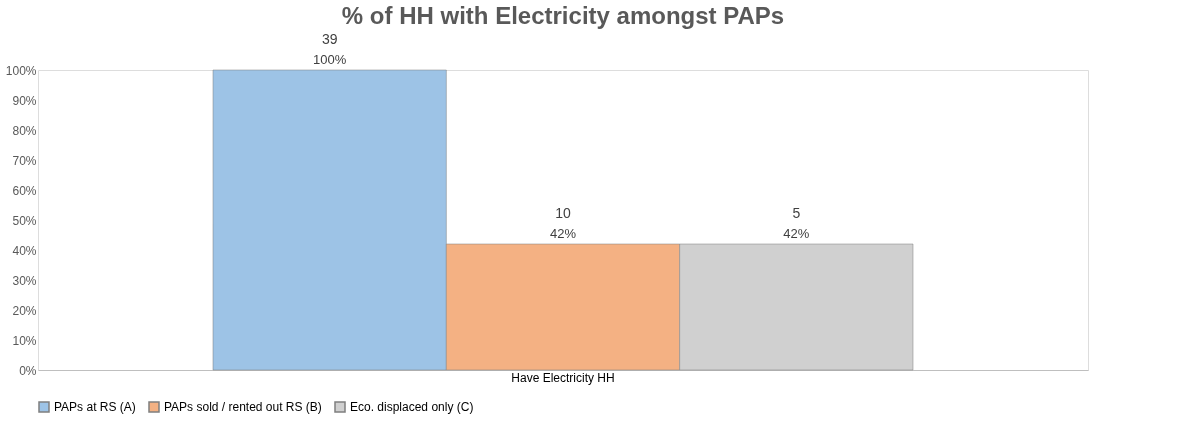 The height and width of the screenshot is (434, 1188). What do you see at coordinates (329, 39) in the screenshot?
I see `text: 39` at bounding box center [329, 39].